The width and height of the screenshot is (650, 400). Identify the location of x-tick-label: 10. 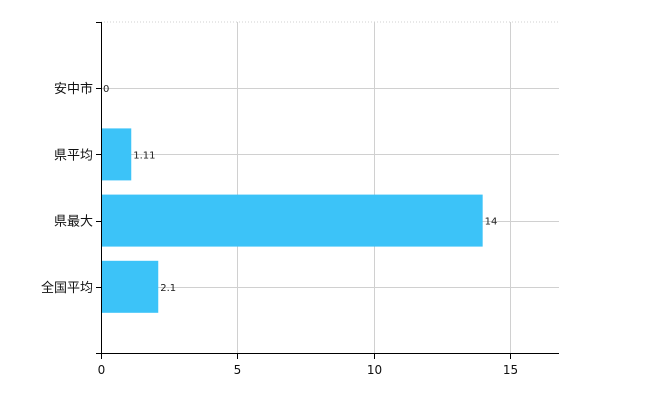
(374, 370).